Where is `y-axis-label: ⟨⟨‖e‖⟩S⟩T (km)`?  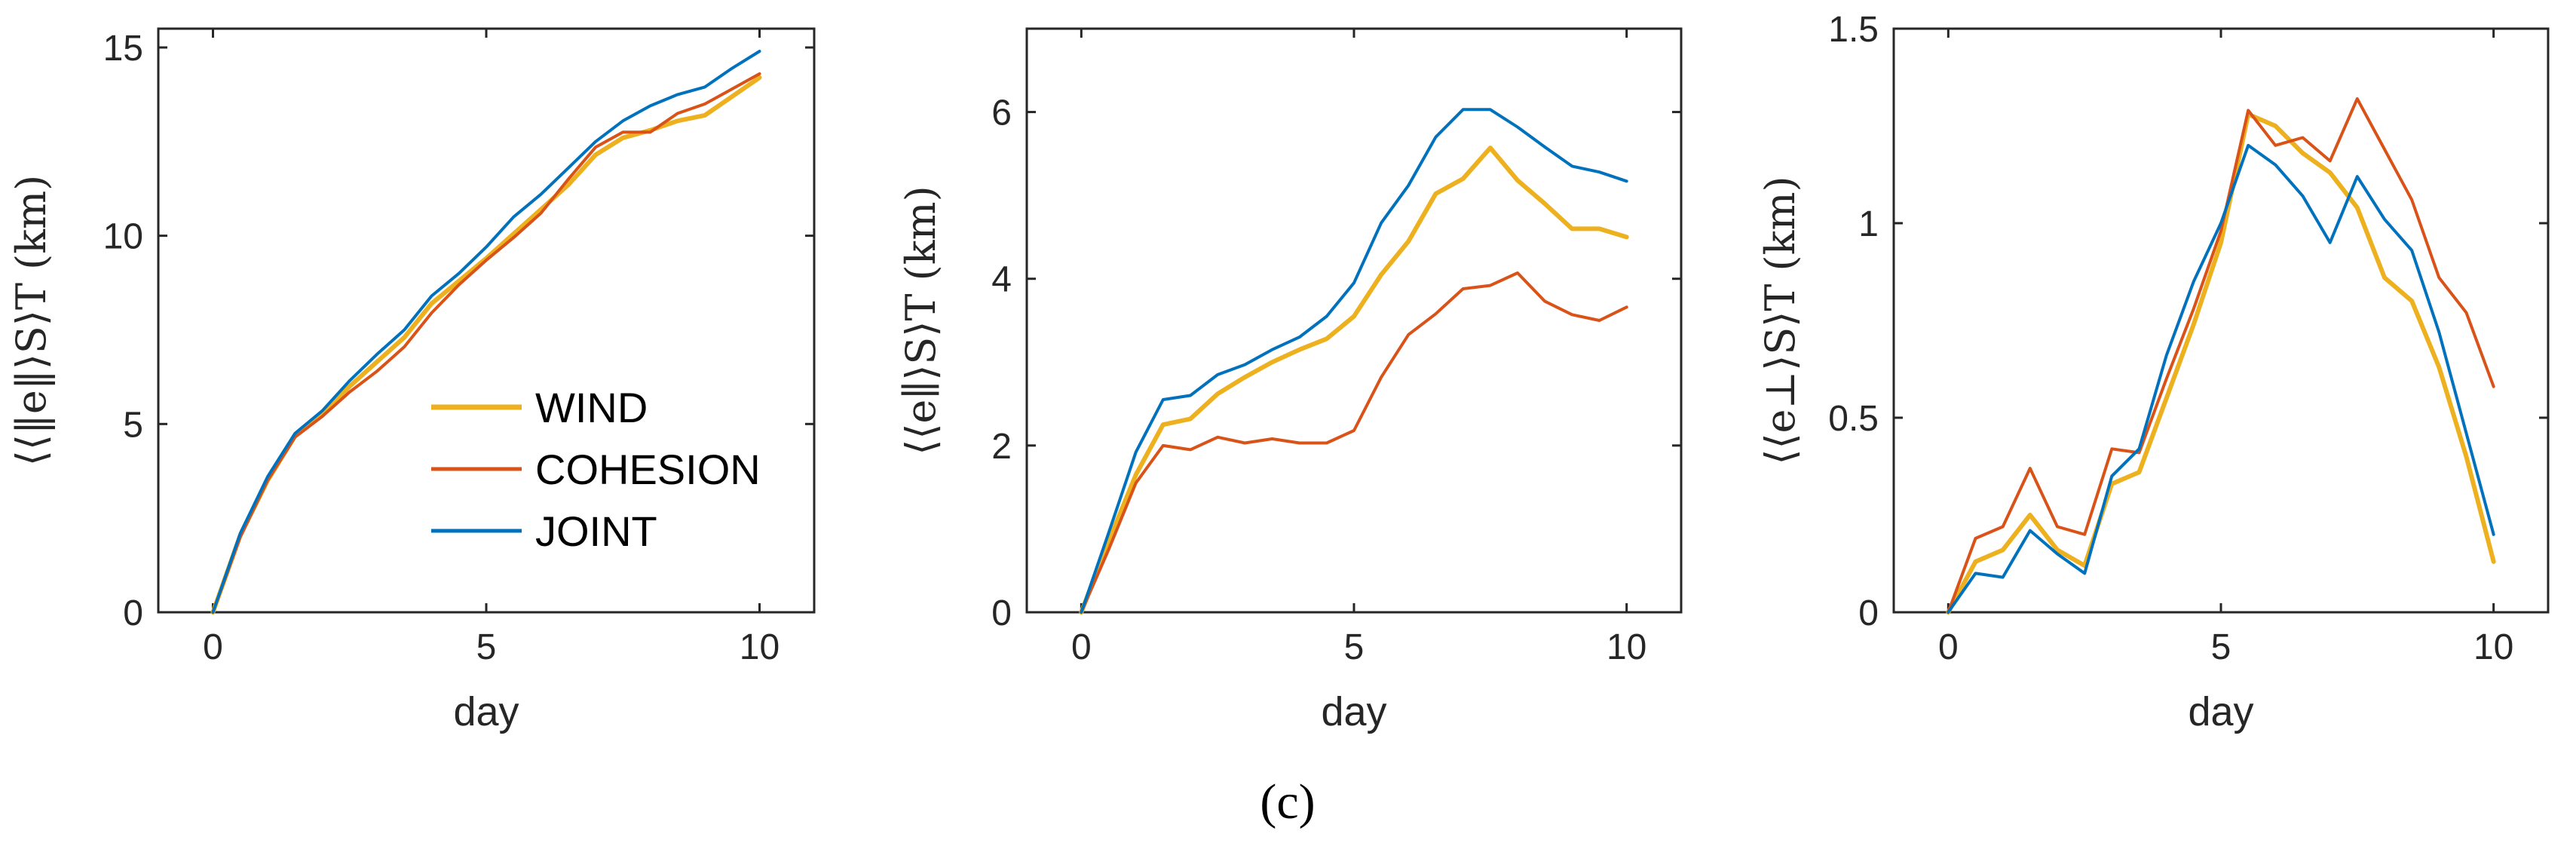
y-axis-label: ⟨⟨‖e‖⟩S⟩T (km) is located at coordinates (31, 321).